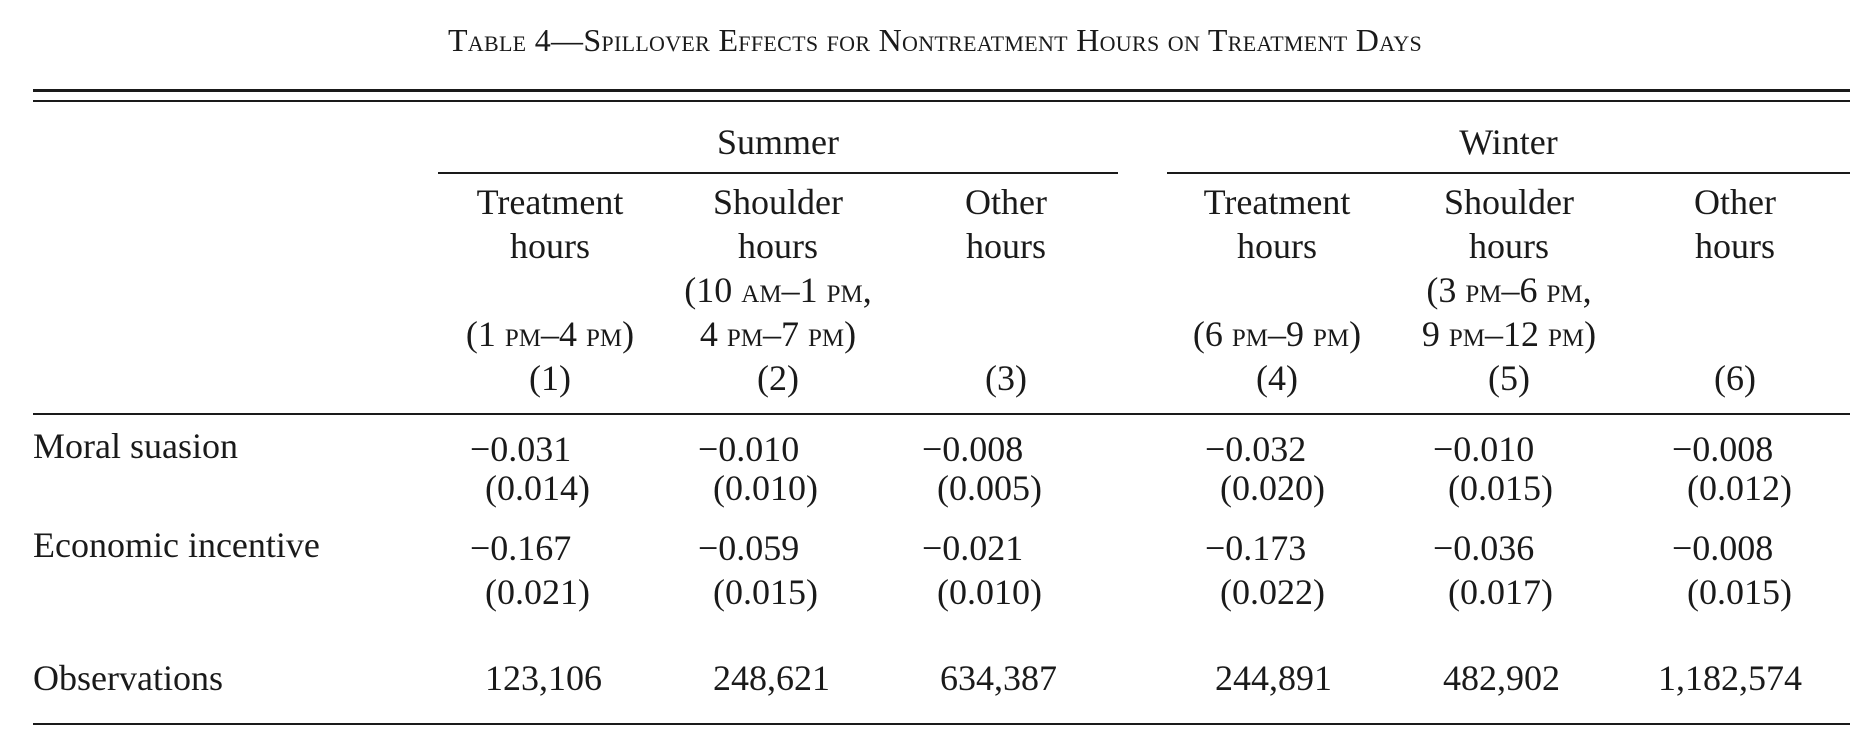  What do you see at coordinates (543, 678) in the screenshot?
I see `observations-col1: 123,106` at bounding box center [543, 678].